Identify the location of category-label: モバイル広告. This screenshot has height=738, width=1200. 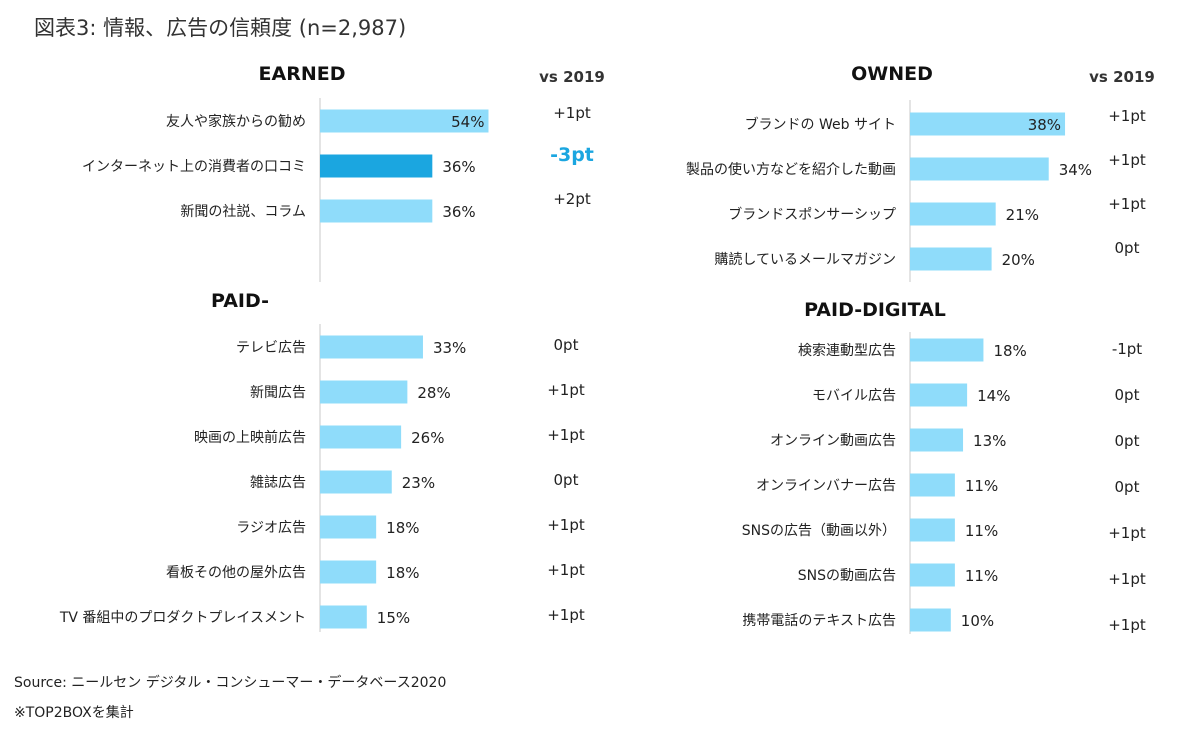
(854, 396).